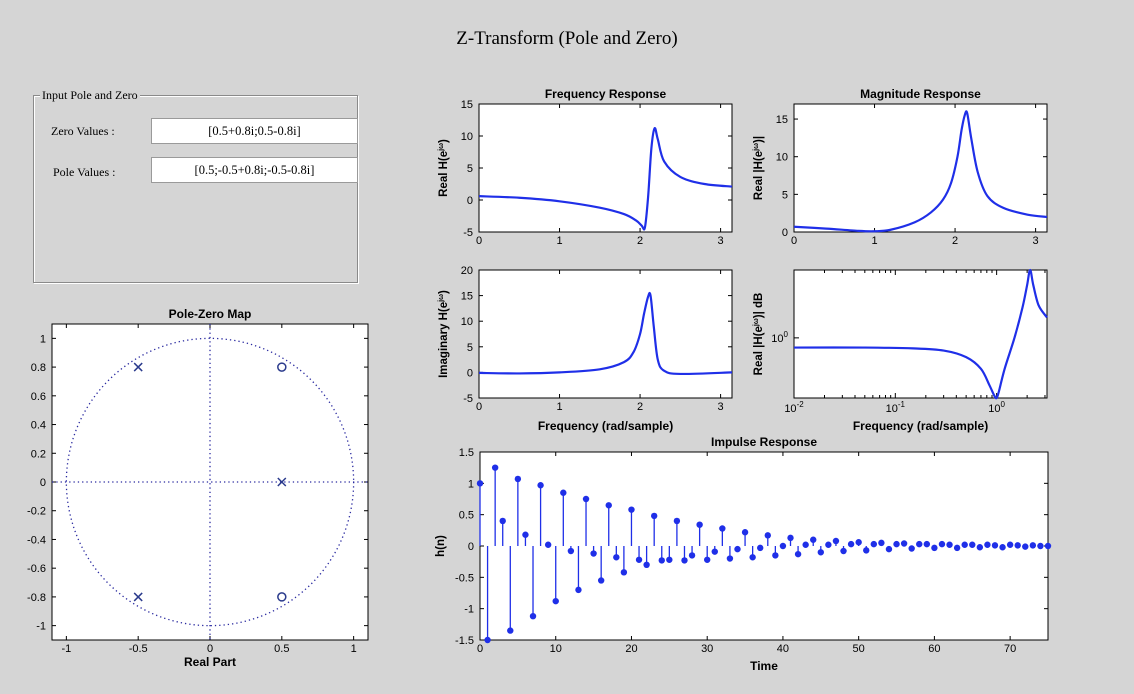 The image size is (1134, 694). I want to click on impulse-response-xtick-label: 0, so click(480, 649).